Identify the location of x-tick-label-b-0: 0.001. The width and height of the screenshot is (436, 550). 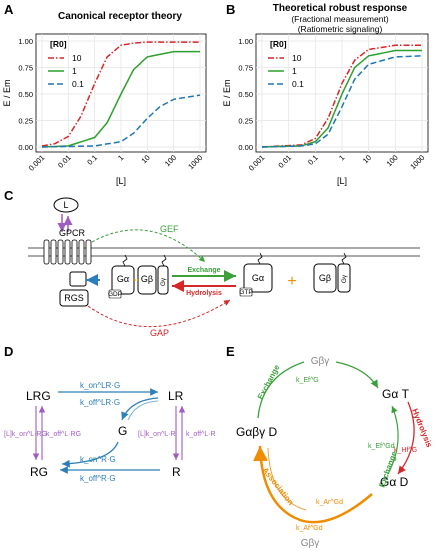
(257, 163).